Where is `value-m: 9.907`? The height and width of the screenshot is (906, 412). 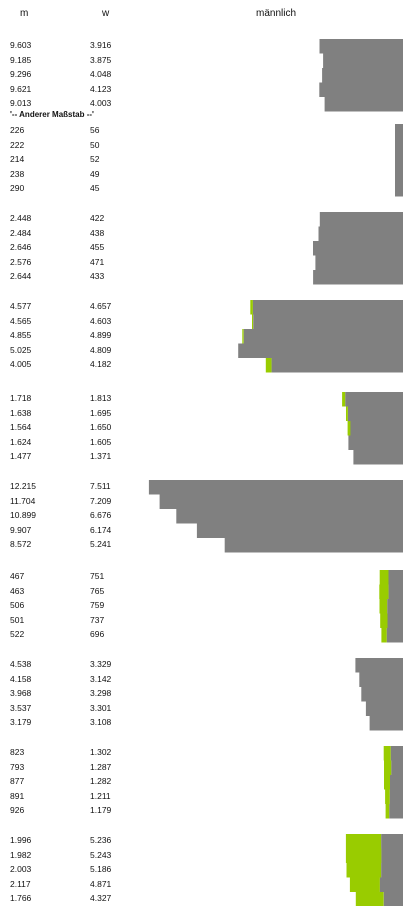
value-m: 9.907 is located at coordinates (21, 529).